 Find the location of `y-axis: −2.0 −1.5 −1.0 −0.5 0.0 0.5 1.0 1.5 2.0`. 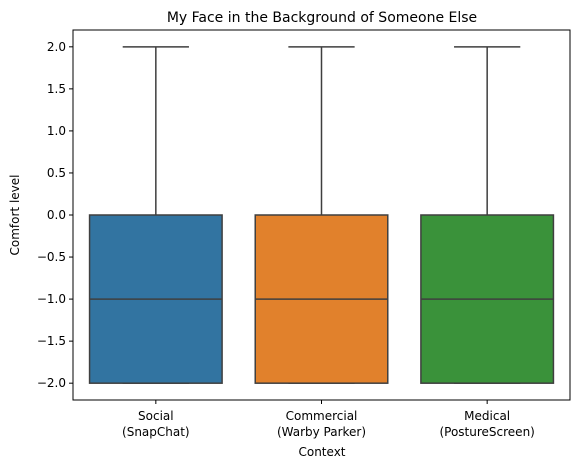

y-axis: −2.0 −1.5 −1.0 −0.5 0.0 0.5 1.0 1.5 2.0 is located at coordinates (55, 215).